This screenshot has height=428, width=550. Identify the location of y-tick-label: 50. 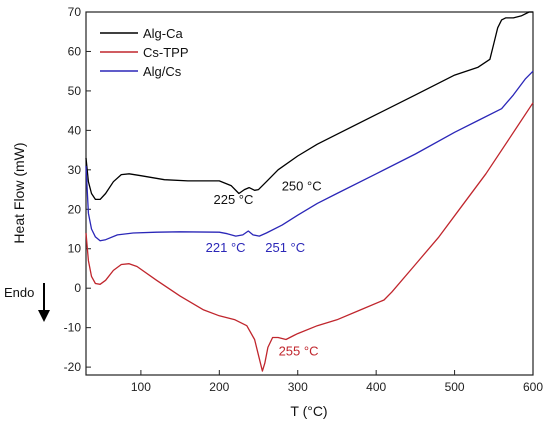
(75, 91).